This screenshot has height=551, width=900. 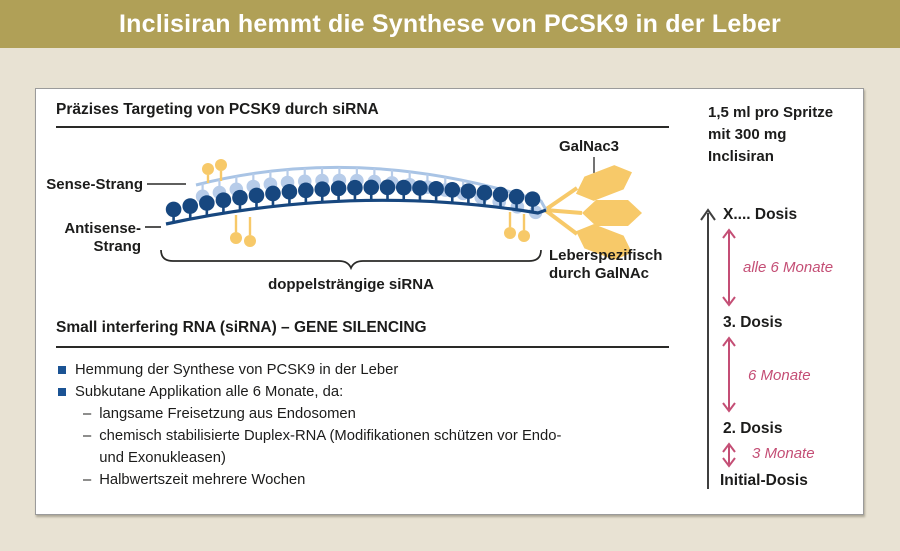 I want to click on section2-divider, so click(x=362, y=347).